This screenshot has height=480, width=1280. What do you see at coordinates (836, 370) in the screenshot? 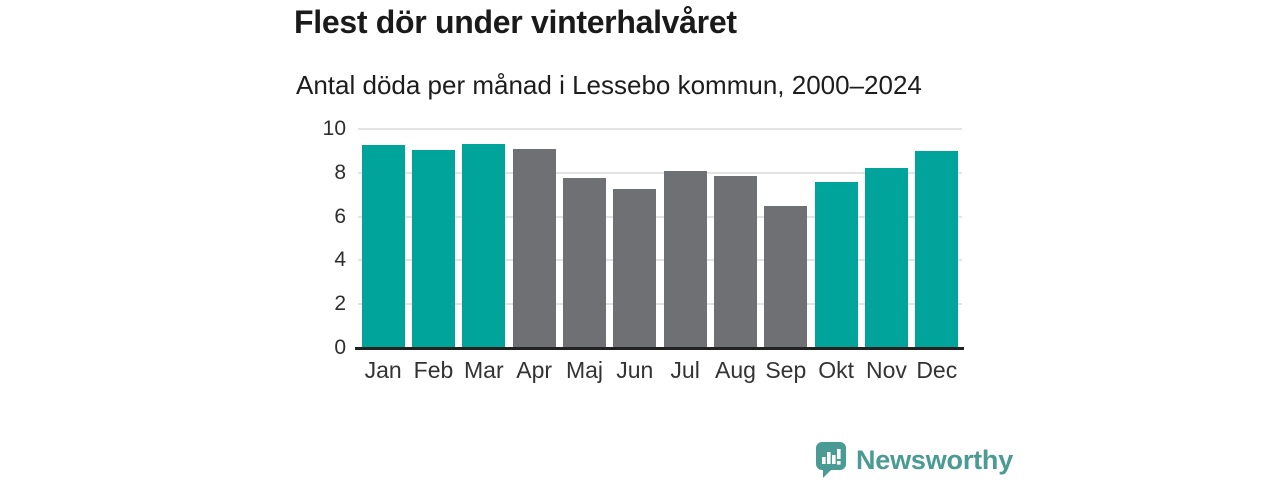
I see `x-tick-label: Okt` at bounding box center [836, 370].